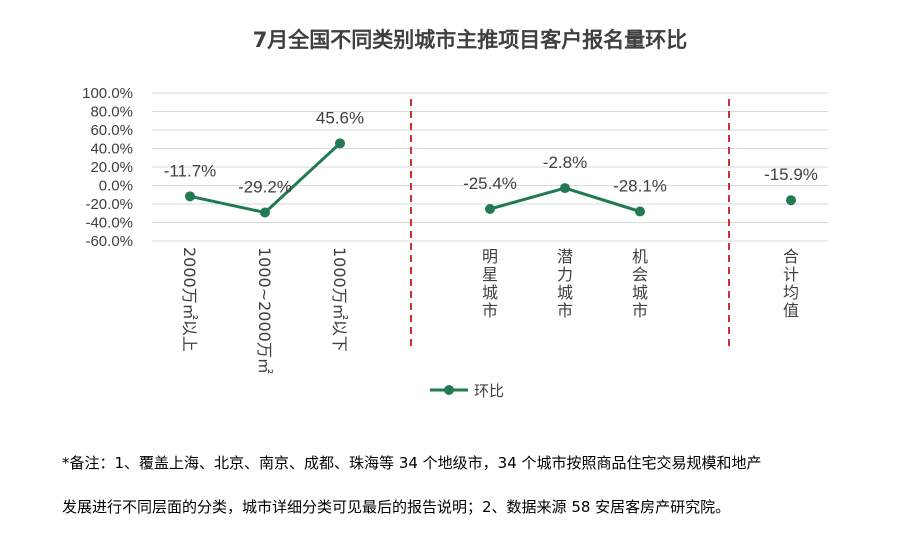 Image resolution: width=918 pixels, height=541 pixels. I want to click on category-text: 2000万㎡以上, so click(189, 299).